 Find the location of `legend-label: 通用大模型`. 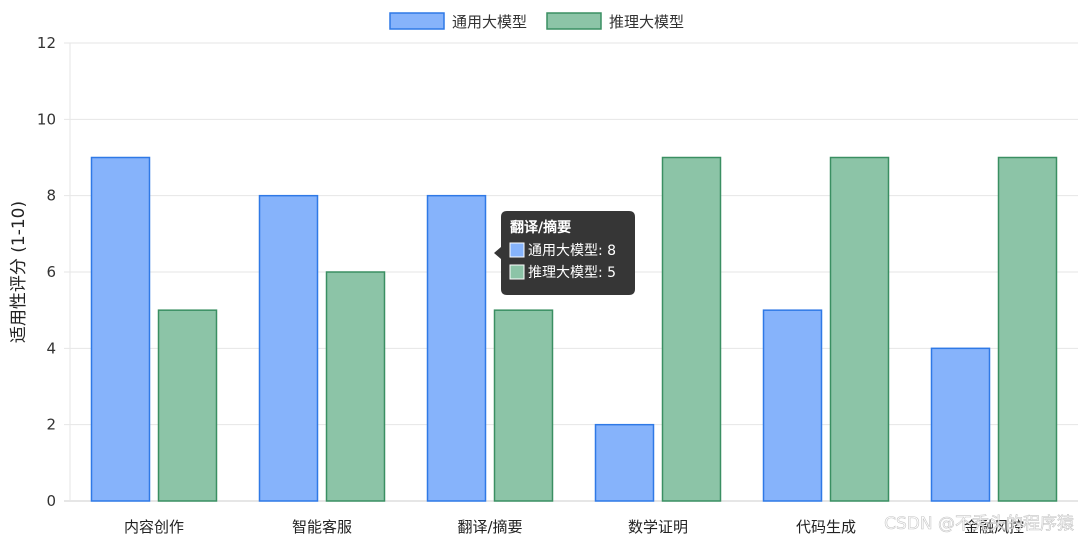

legend-label: 通用大模型 is located at coordinates (489, 22).